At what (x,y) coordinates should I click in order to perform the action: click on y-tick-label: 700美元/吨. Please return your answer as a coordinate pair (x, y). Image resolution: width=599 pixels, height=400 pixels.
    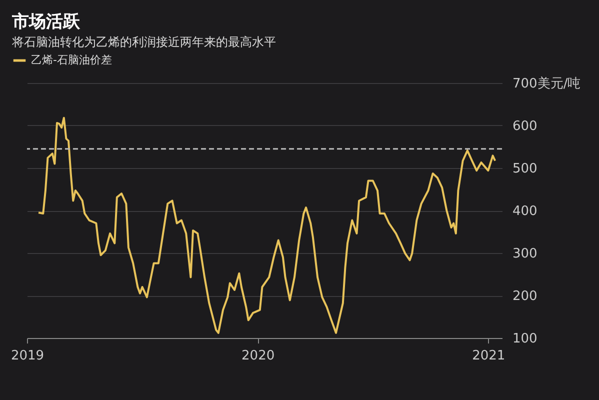
    Looking at the image, I should click on (546, 84).